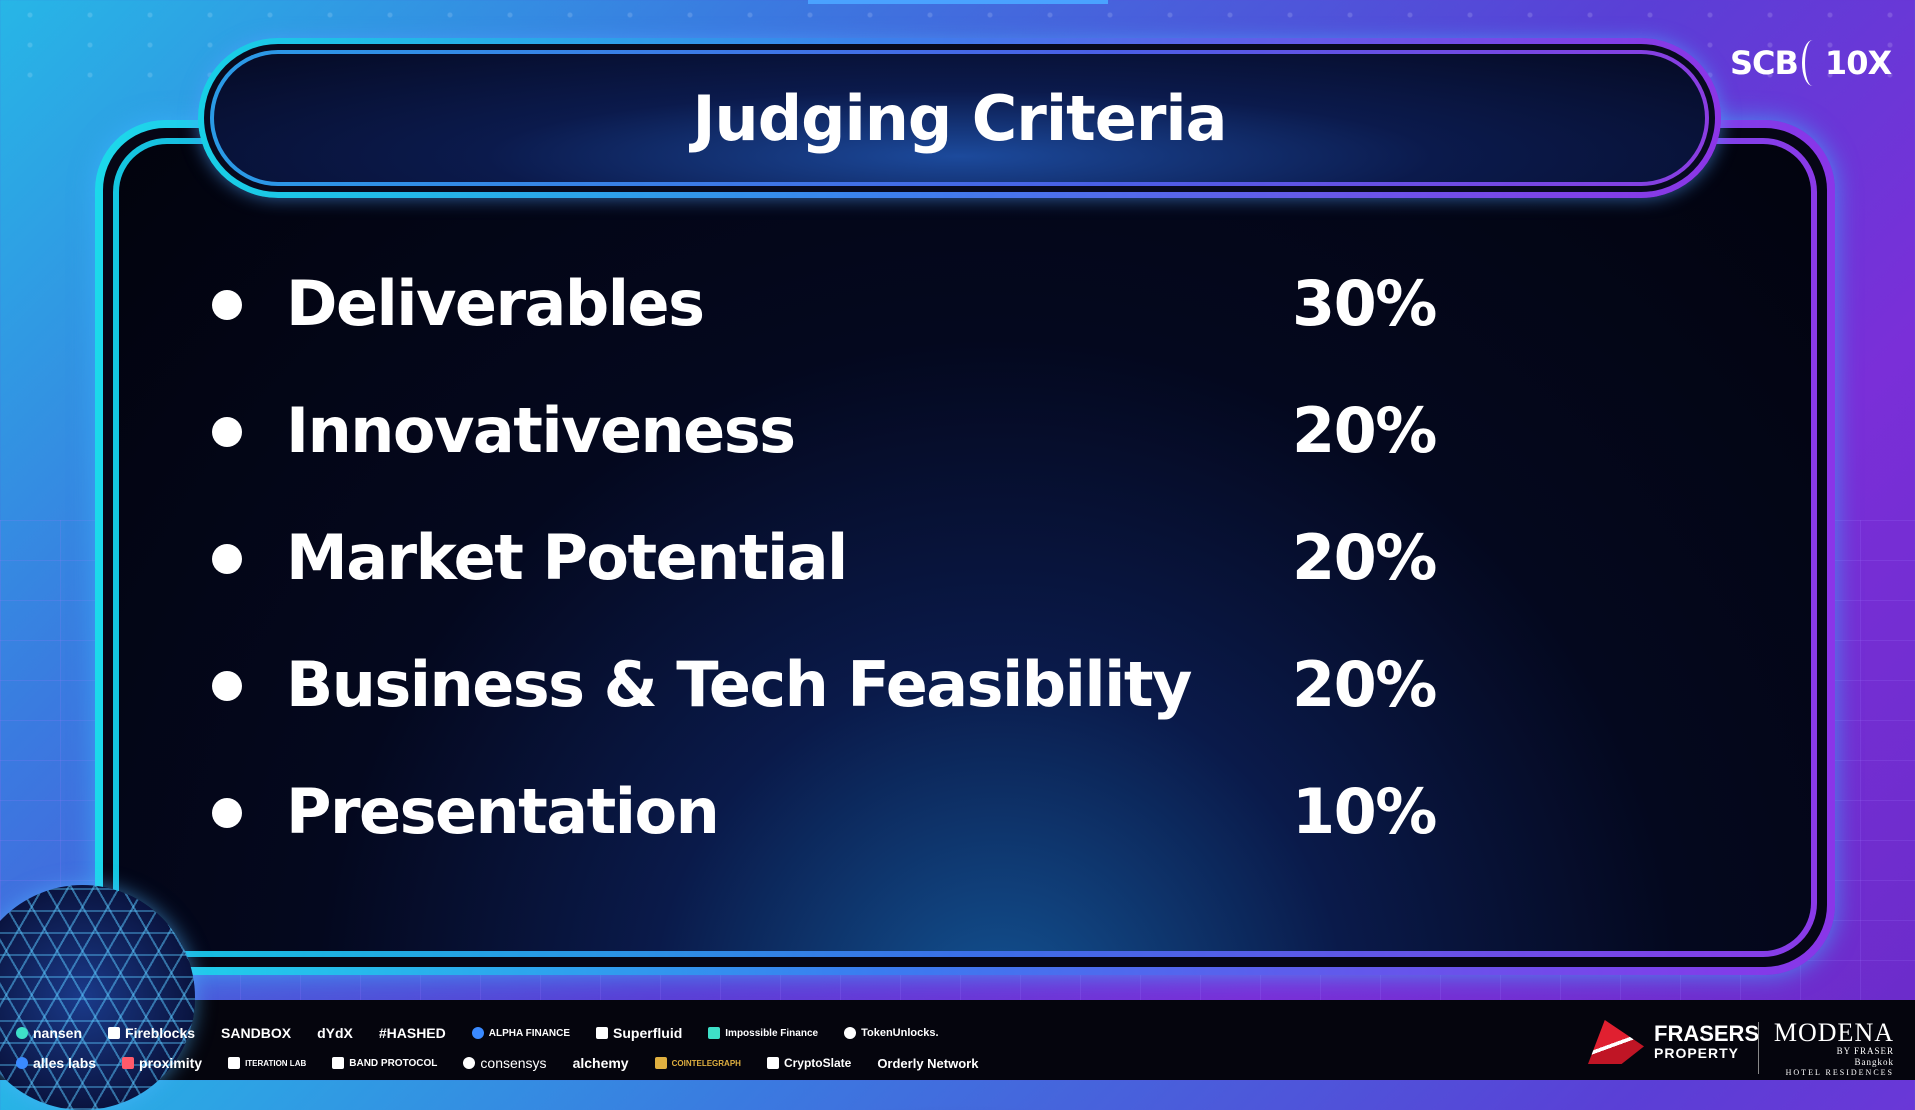  I want to click on criteria-item: Business & Tech Feasibility 20%, so click(860, 696).